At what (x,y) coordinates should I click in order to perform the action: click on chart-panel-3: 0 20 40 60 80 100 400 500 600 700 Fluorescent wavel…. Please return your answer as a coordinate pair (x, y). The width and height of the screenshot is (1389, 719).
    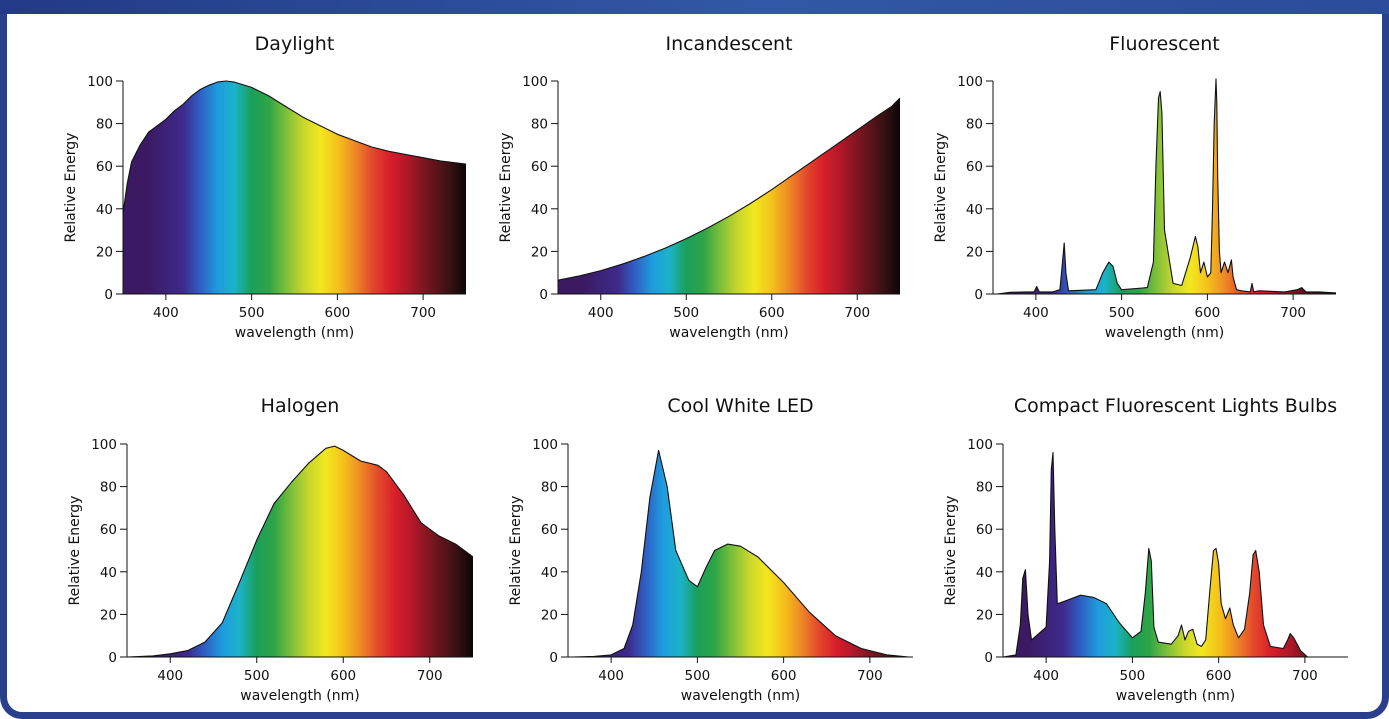
    Looking at the image, I should click on (1135, 187).